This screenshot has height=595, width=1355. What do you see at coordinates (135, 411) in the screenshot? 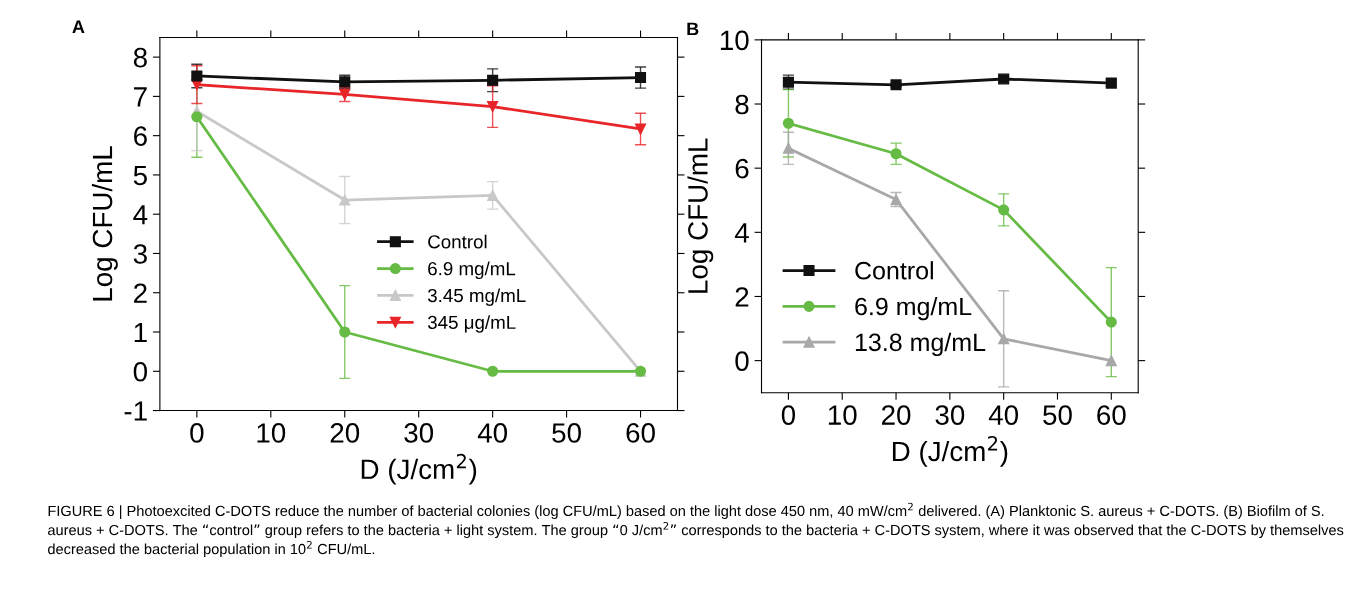
I see `y-tick-label: -1` at bounding box center [135, 411].